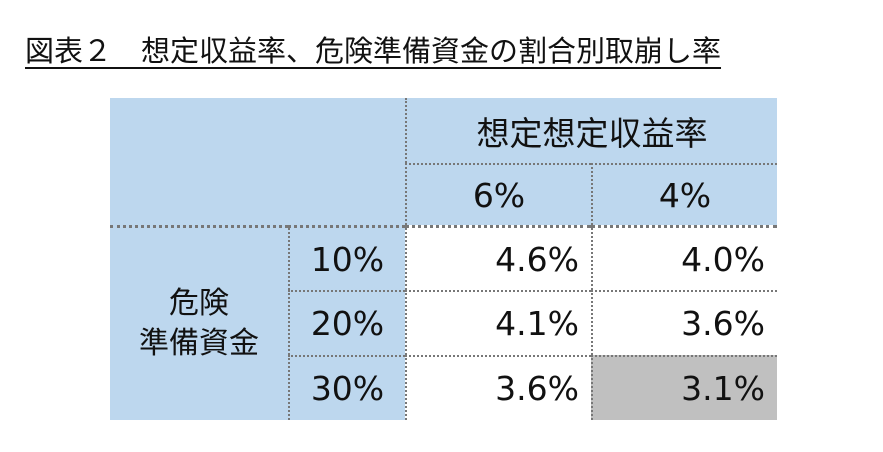  Describe the element at coordinates (199, 303) in the screenshot. I see `row-group-line: 危険` at that location.